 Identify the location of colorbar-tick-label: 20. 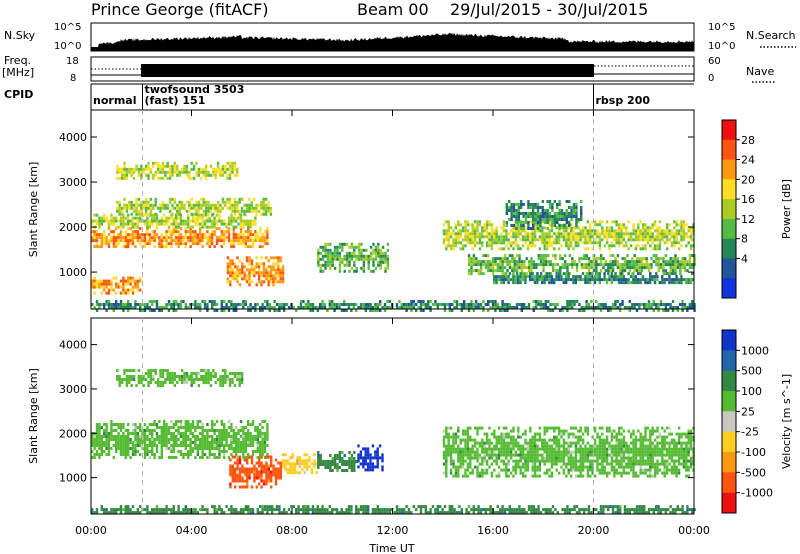
(748, 179).